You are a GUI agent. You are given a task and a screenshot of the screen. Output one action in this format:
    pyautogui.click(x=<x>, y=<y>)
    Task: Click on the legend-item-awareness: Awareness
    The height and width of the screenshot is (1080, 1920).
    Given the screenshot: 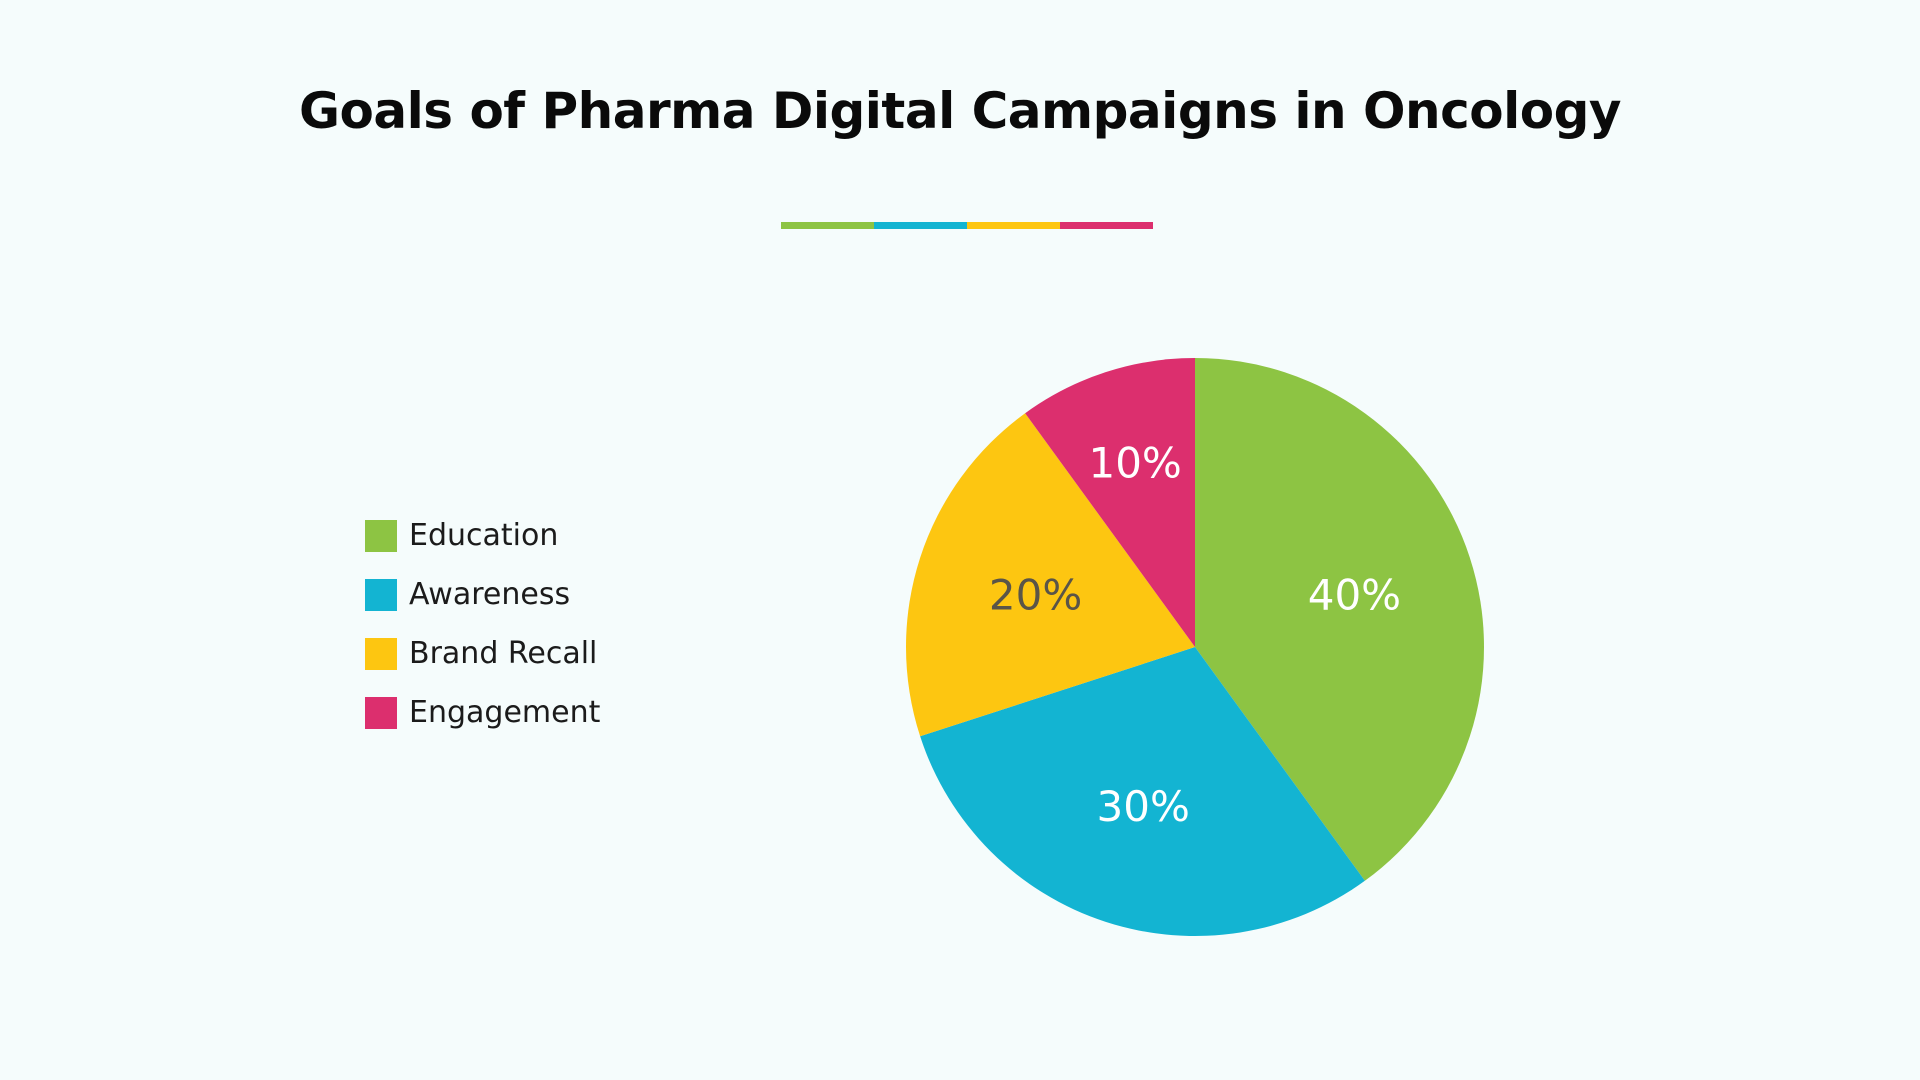 What is the action you would take?
    pyautogui.click(x=482, y=594)
    